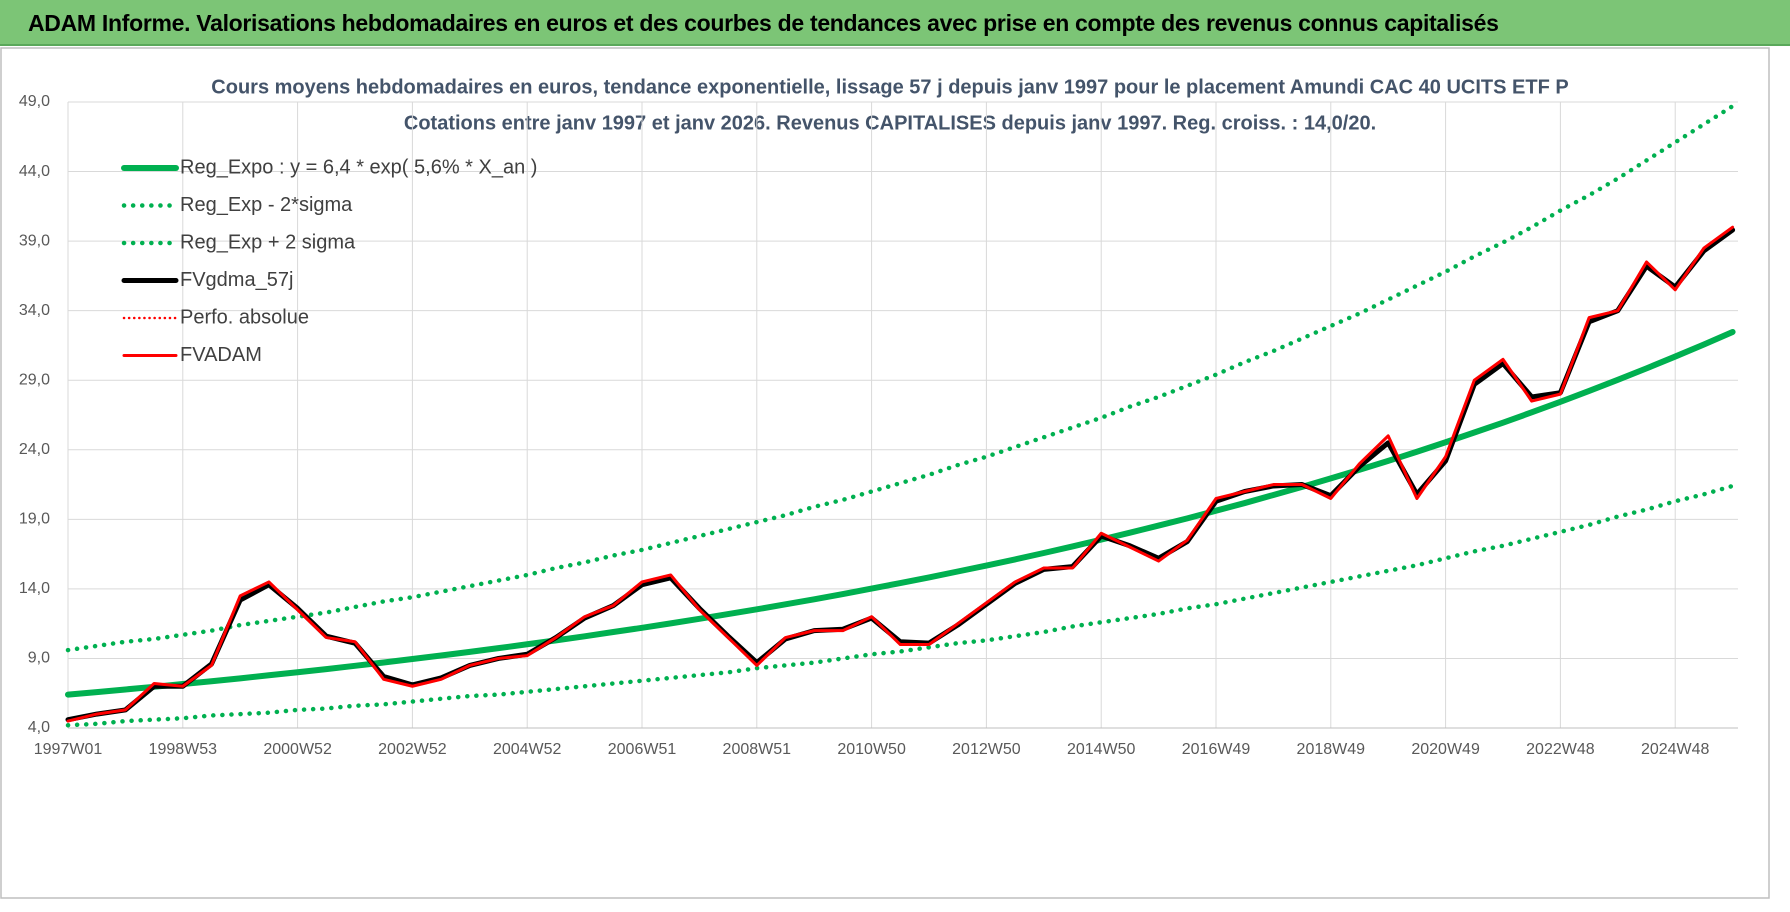 Image resolution: width=1790 pixels, height=912 pixels. Describe the element at coordinates (871, 749) in the screenshot. I see `x-tick-label: 2010W50` at that location.